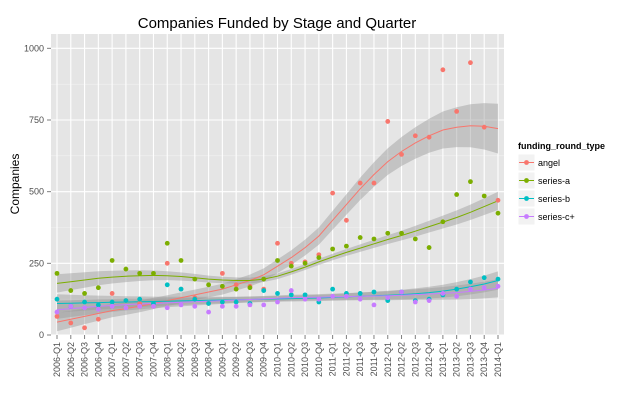 Image resolution: width=640 pixels, height=400 pixels. Describe the element at coordinates (402, 359) in the screenshot. I see `x-tick-label: 2012-Q2` at that location.